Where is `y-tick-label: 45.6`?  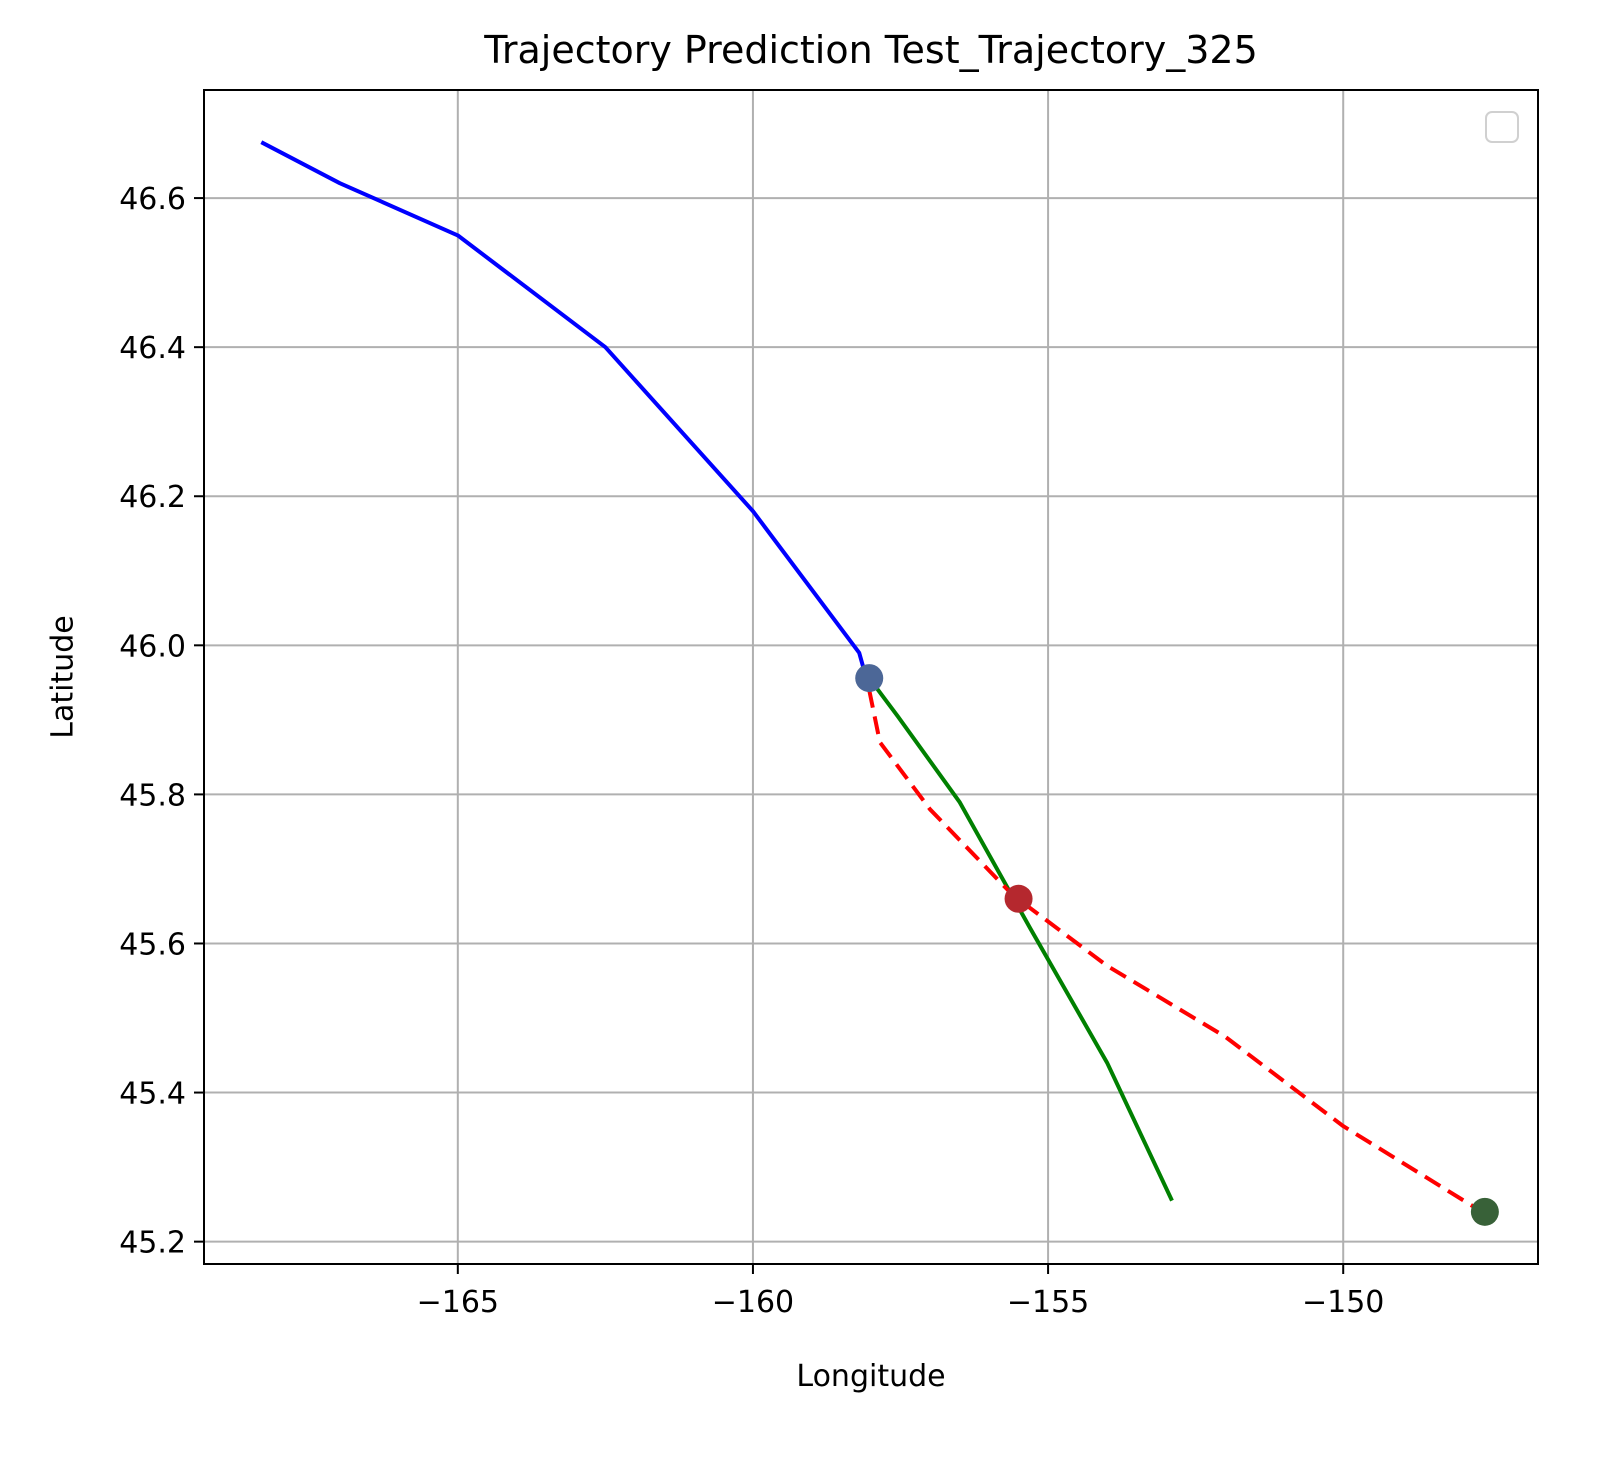 y-tick-label: 45.6 is located at coordinates (152, 944).